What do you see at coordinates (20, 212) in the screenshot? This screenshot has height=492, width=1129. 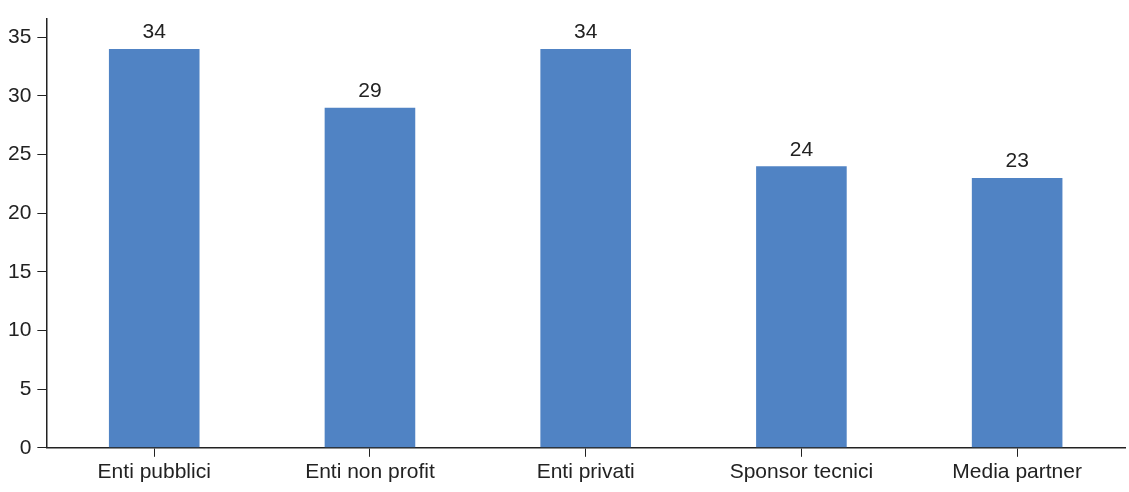 I see `y-tick-label: 20` at bounding box center [20, 212].